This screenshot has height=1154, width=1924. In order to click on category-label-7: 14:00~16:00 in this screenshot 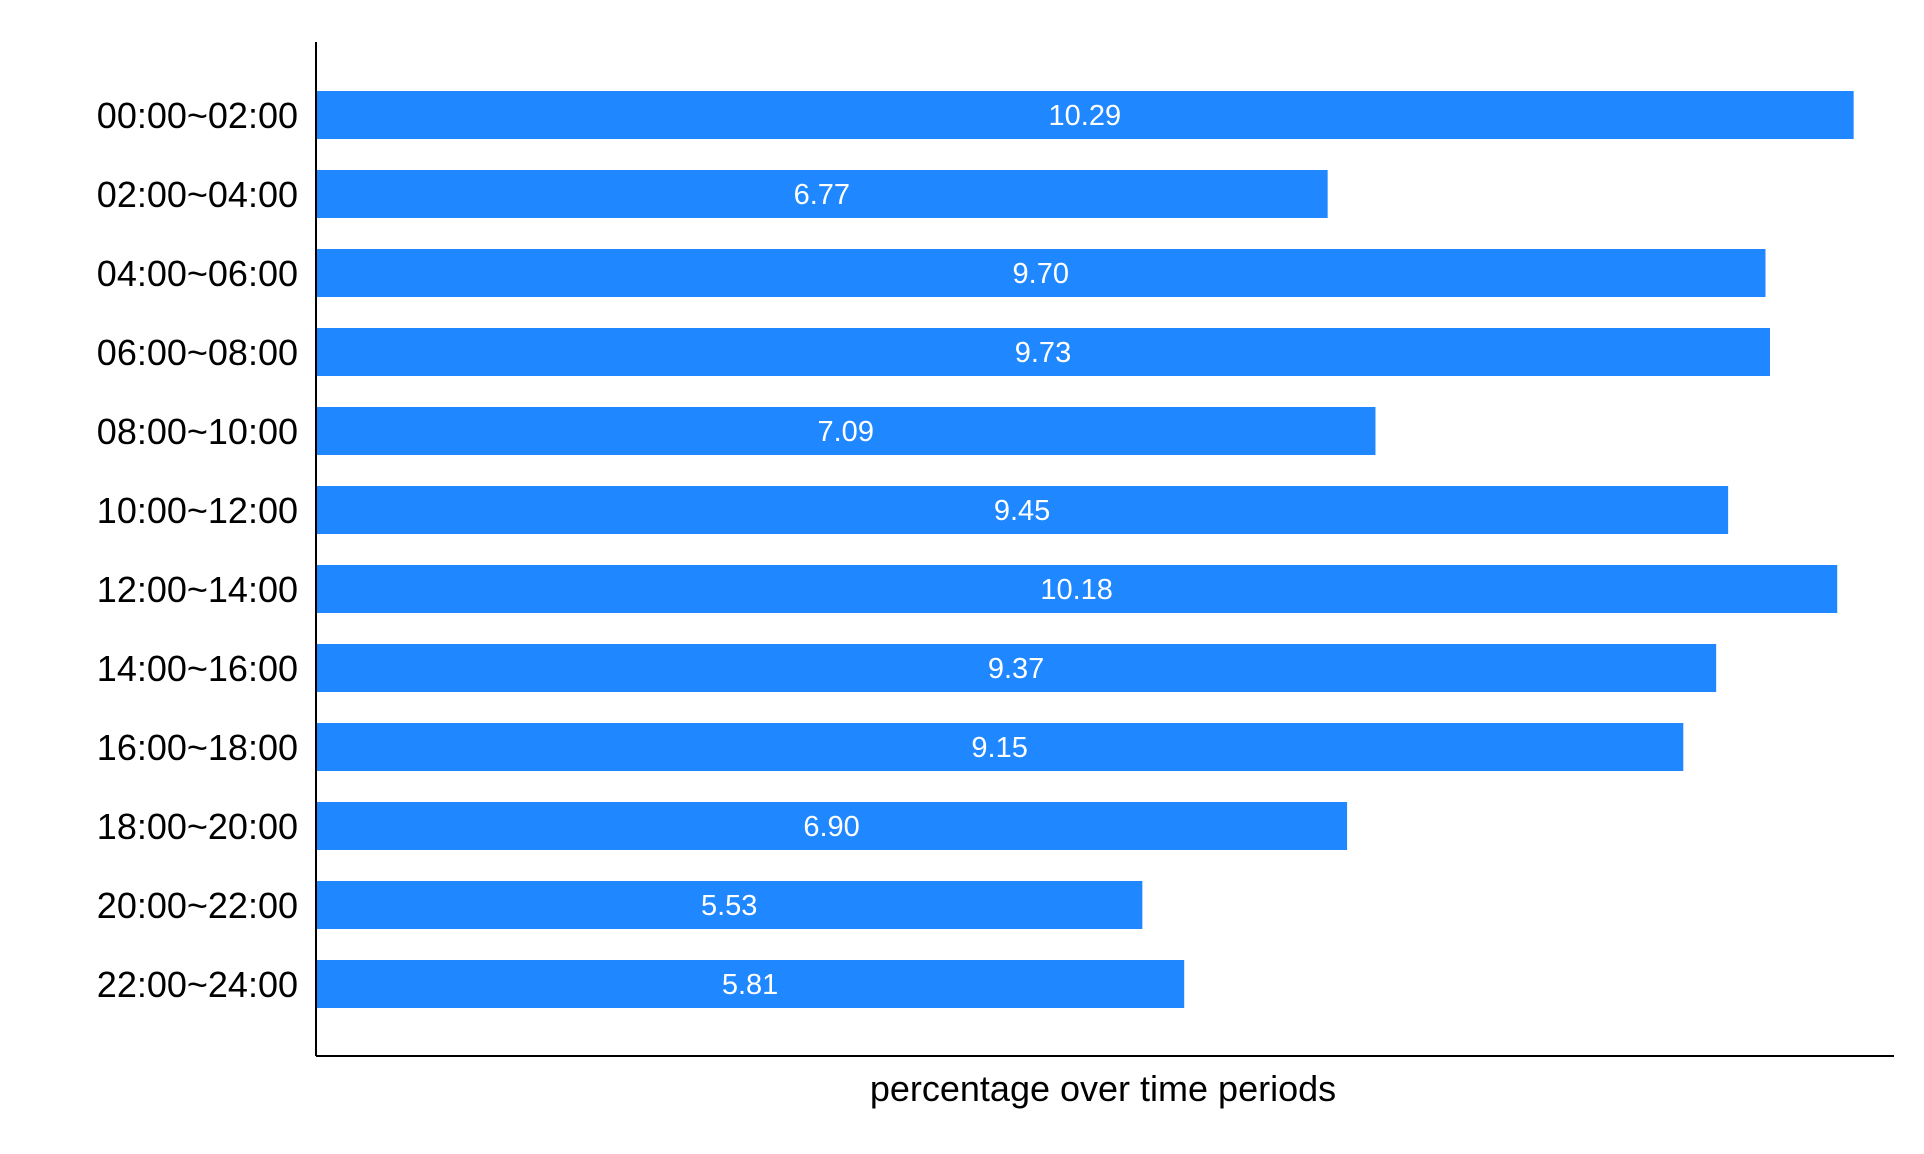, I will do `click(197, 668)`.